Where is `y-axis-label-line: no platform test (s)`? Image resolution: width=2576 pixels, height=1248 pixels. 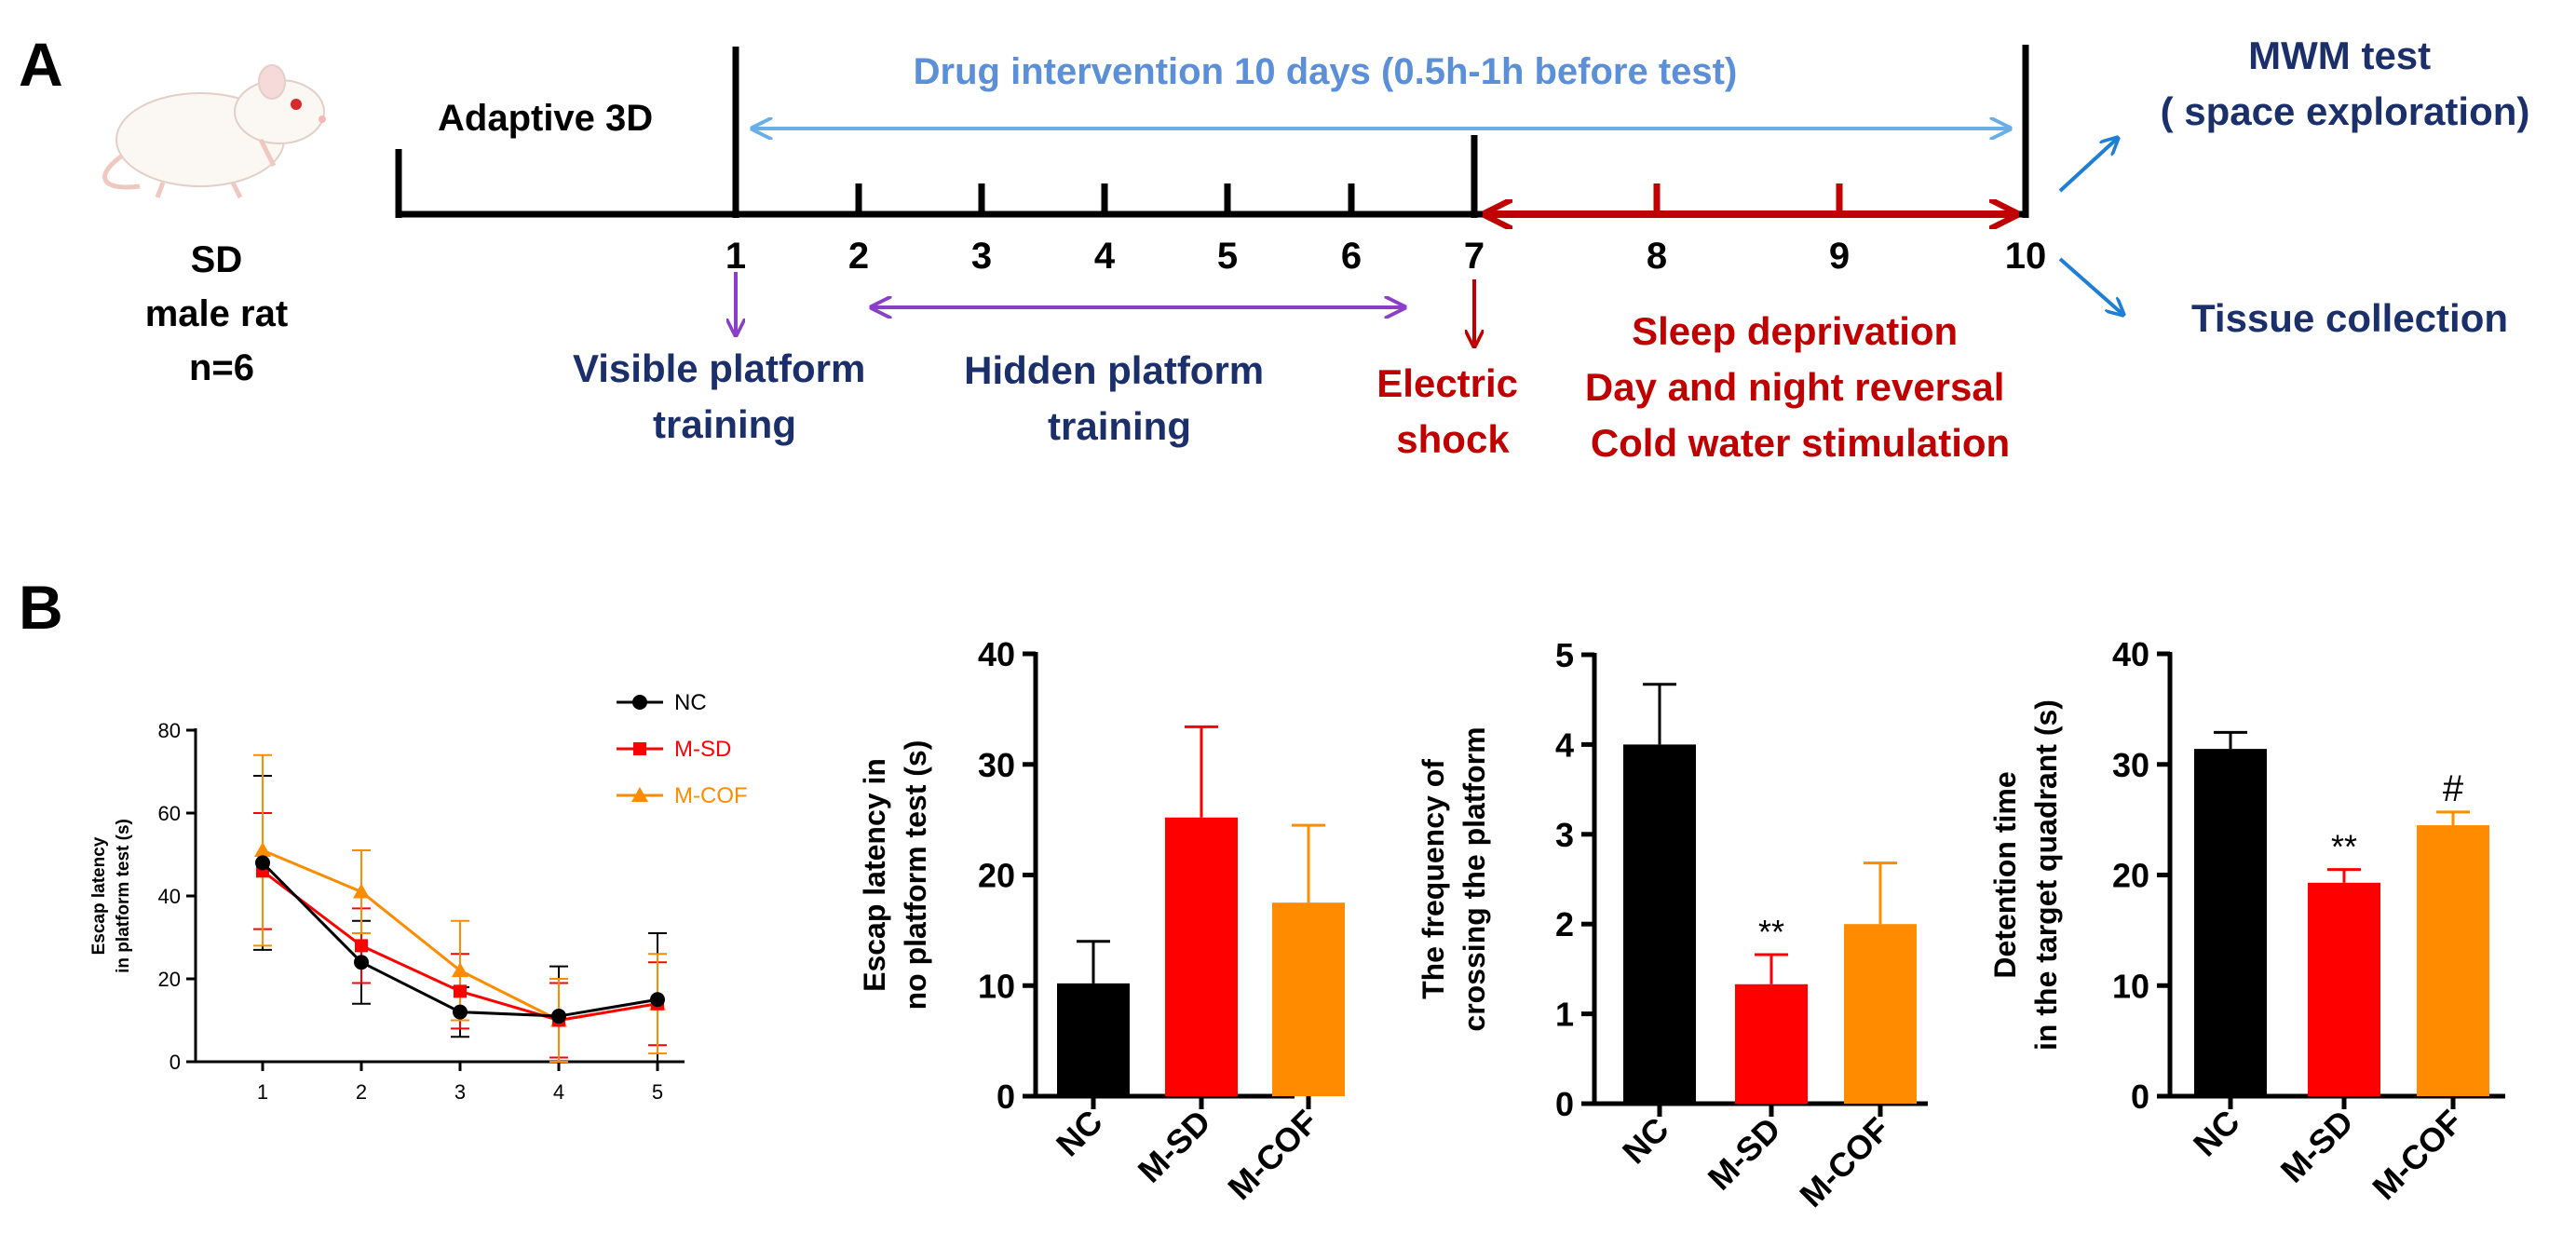
y-axis-label-line: no platform test (s) is located at coordinates (915, 875).